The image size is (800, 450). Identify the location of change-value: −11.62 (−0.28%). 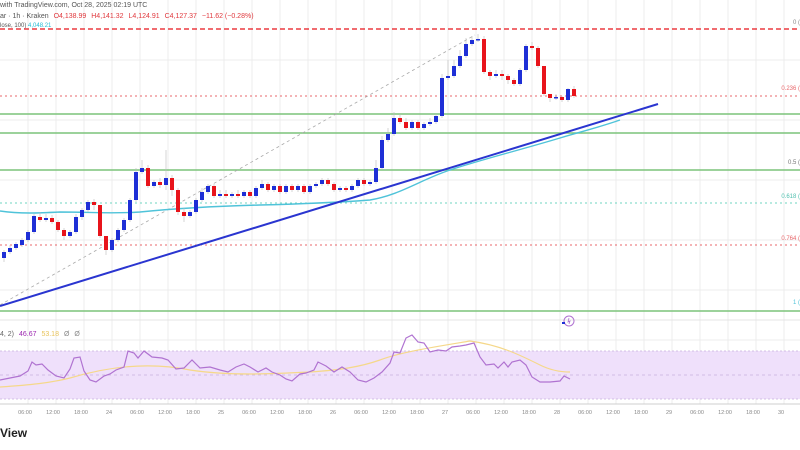
(227, 16).